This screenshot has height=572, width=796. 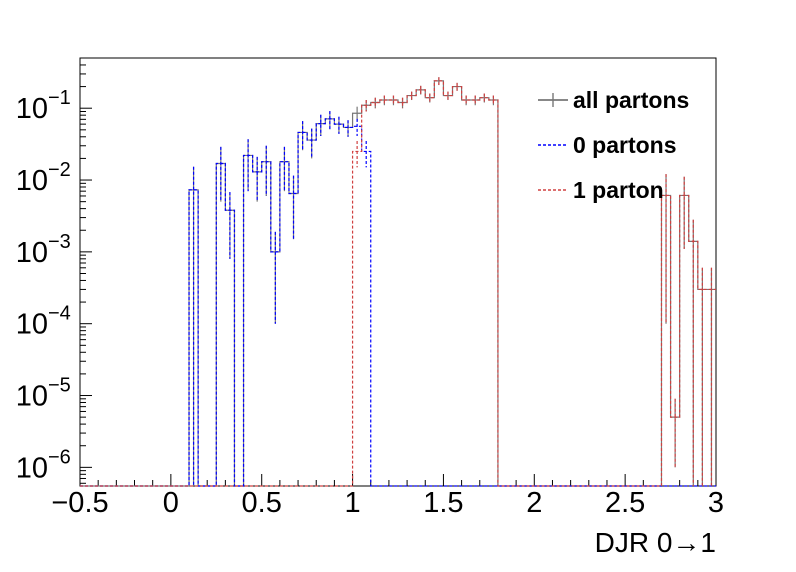 I want to click on x-tick-label: 1.5, so click(x=443, y=503).